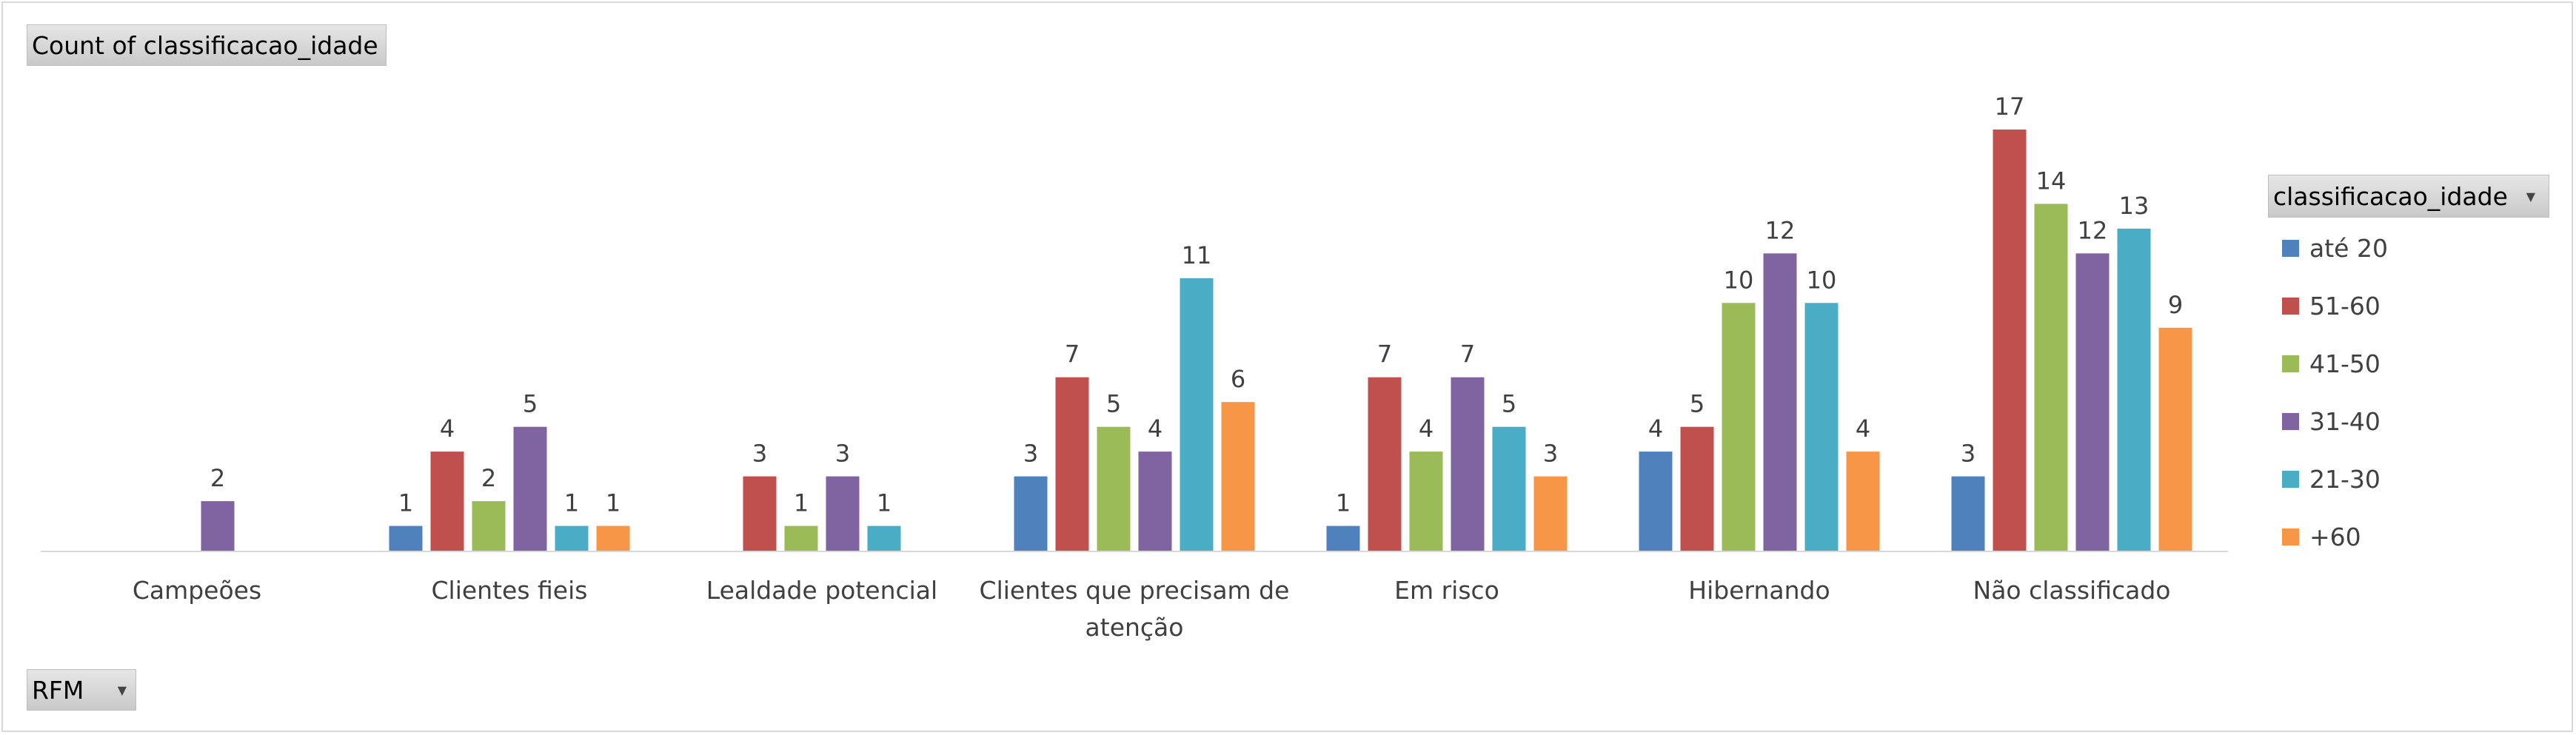  I want to click on legend-item: 31-40, so click(2331, 421).